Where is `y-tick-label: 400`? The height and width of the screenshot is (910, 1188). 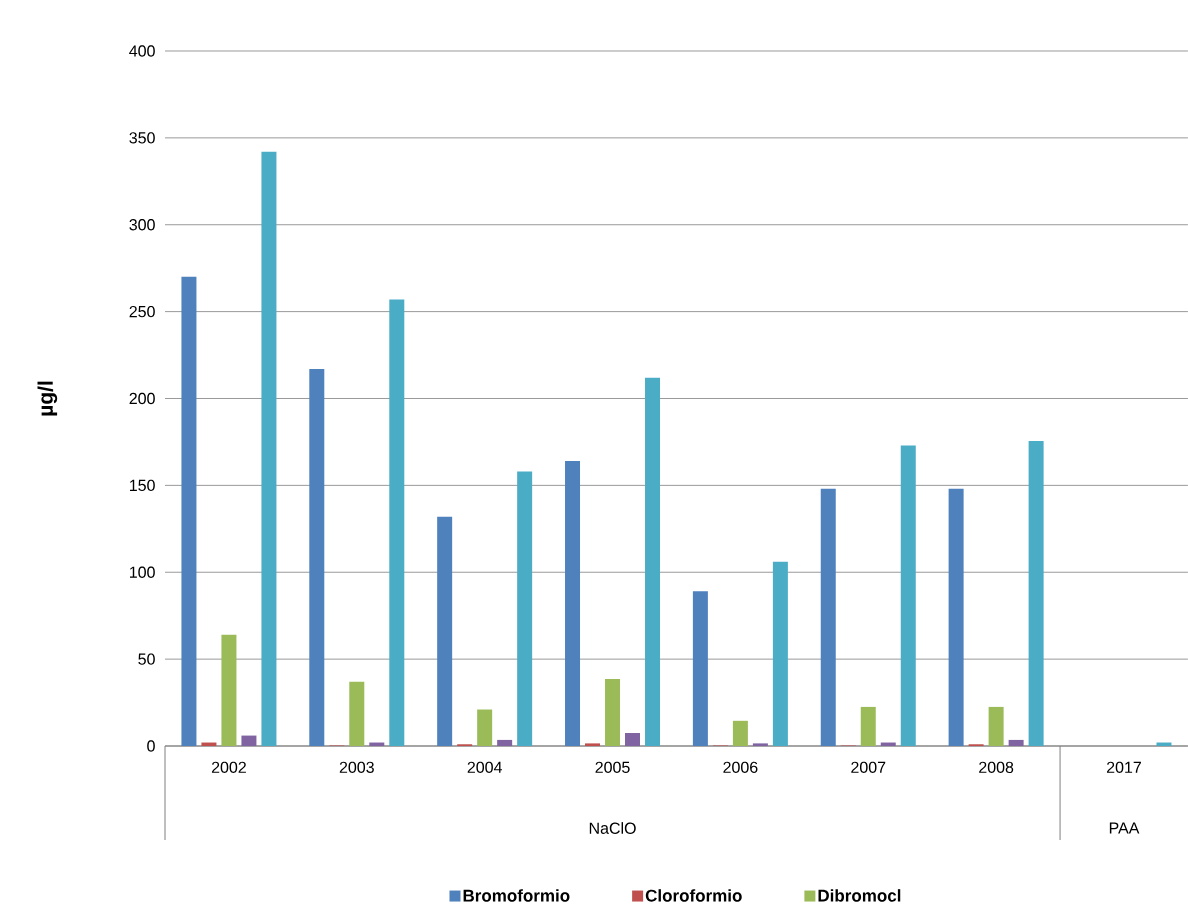 y-tick-label: 400 is located at coordinates (142, 51).